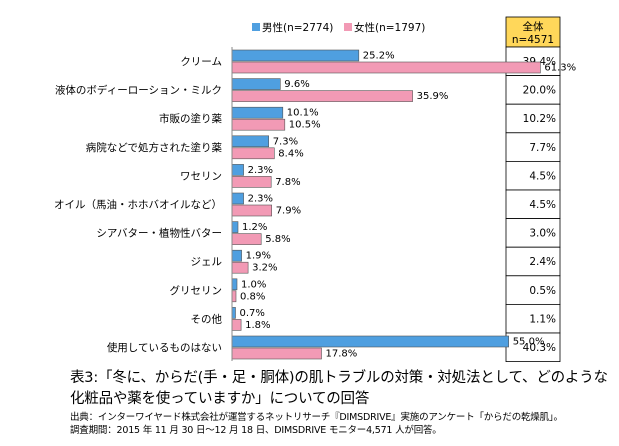 Image resolution: width=619 pixels, height=446 pixels. I want to click on bar-male-oil, so click(237, 198).